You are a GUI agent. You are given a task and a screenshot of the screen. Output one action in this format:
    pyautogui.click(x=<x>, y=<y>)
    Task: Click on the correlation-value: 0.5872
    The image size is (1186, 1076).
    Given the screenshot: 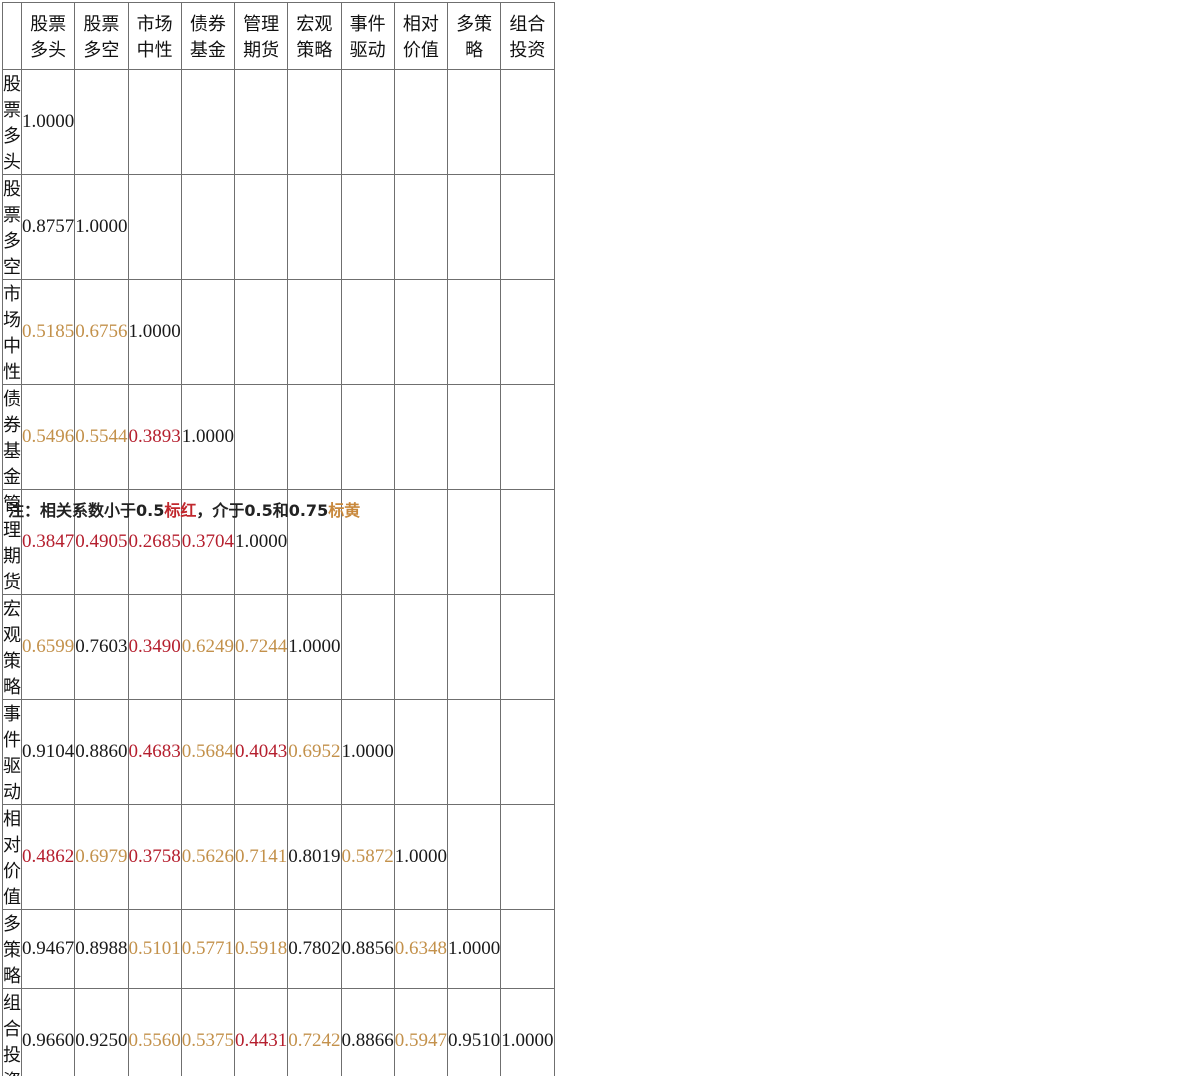 What is the action you would take?
    pyautogui.click(x=367, y=857)
    